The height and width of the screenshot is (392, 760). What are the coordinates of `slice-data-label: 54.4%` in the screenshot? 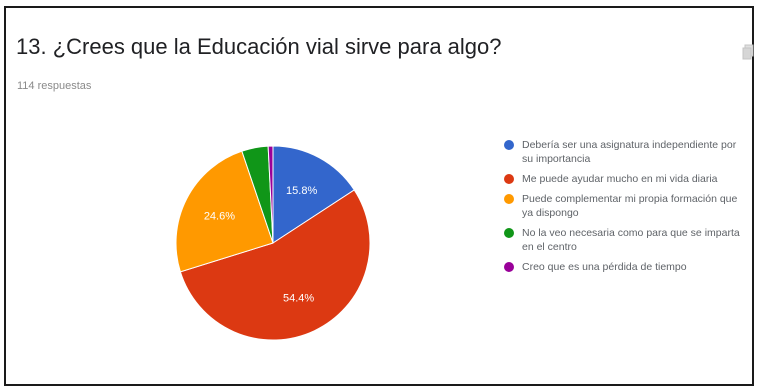 It's located at (298, 298).